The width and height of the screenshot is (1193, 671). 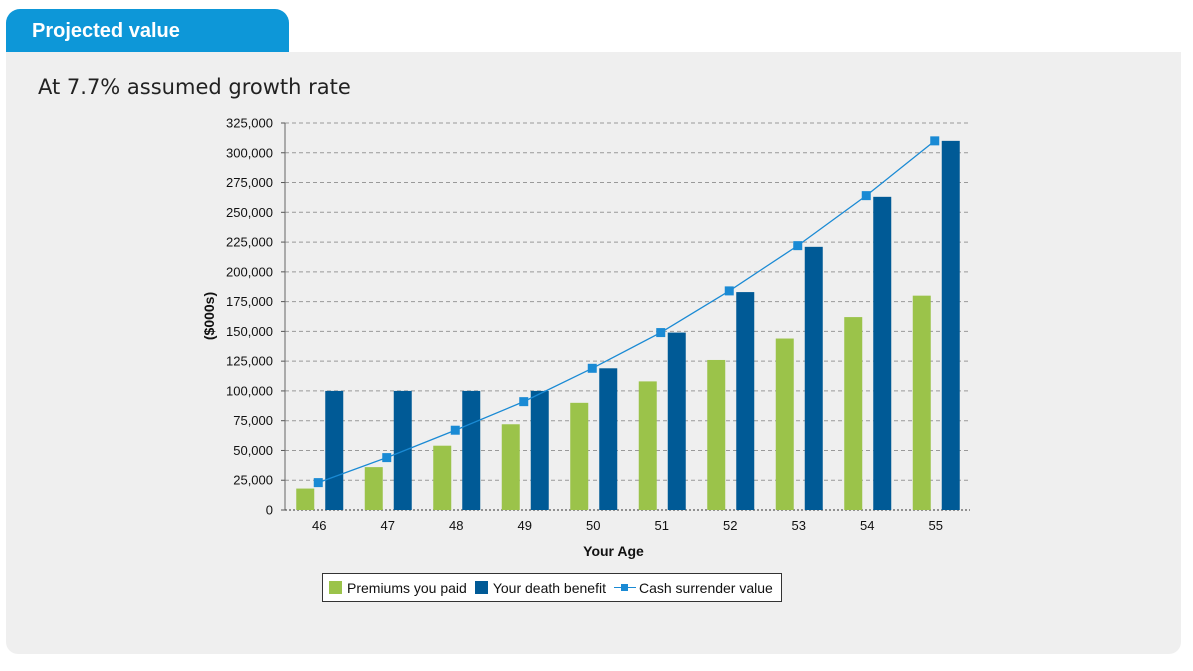 I want to click on y-tick-label: 300,000, so click(x=249, y=152).